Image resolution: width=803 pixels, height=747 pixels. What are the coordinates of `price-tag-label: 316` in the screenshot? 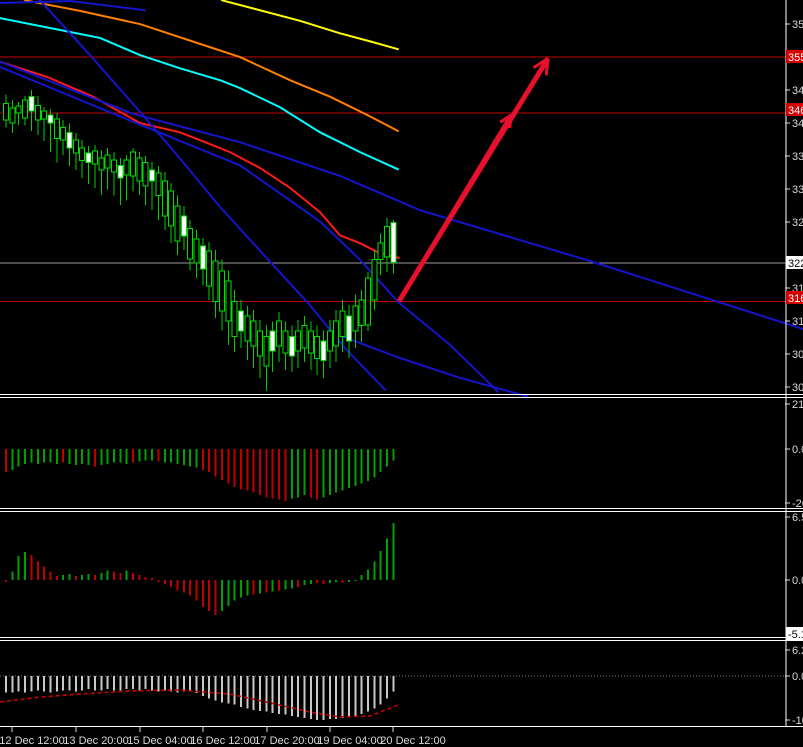 It's located at (795, 299).